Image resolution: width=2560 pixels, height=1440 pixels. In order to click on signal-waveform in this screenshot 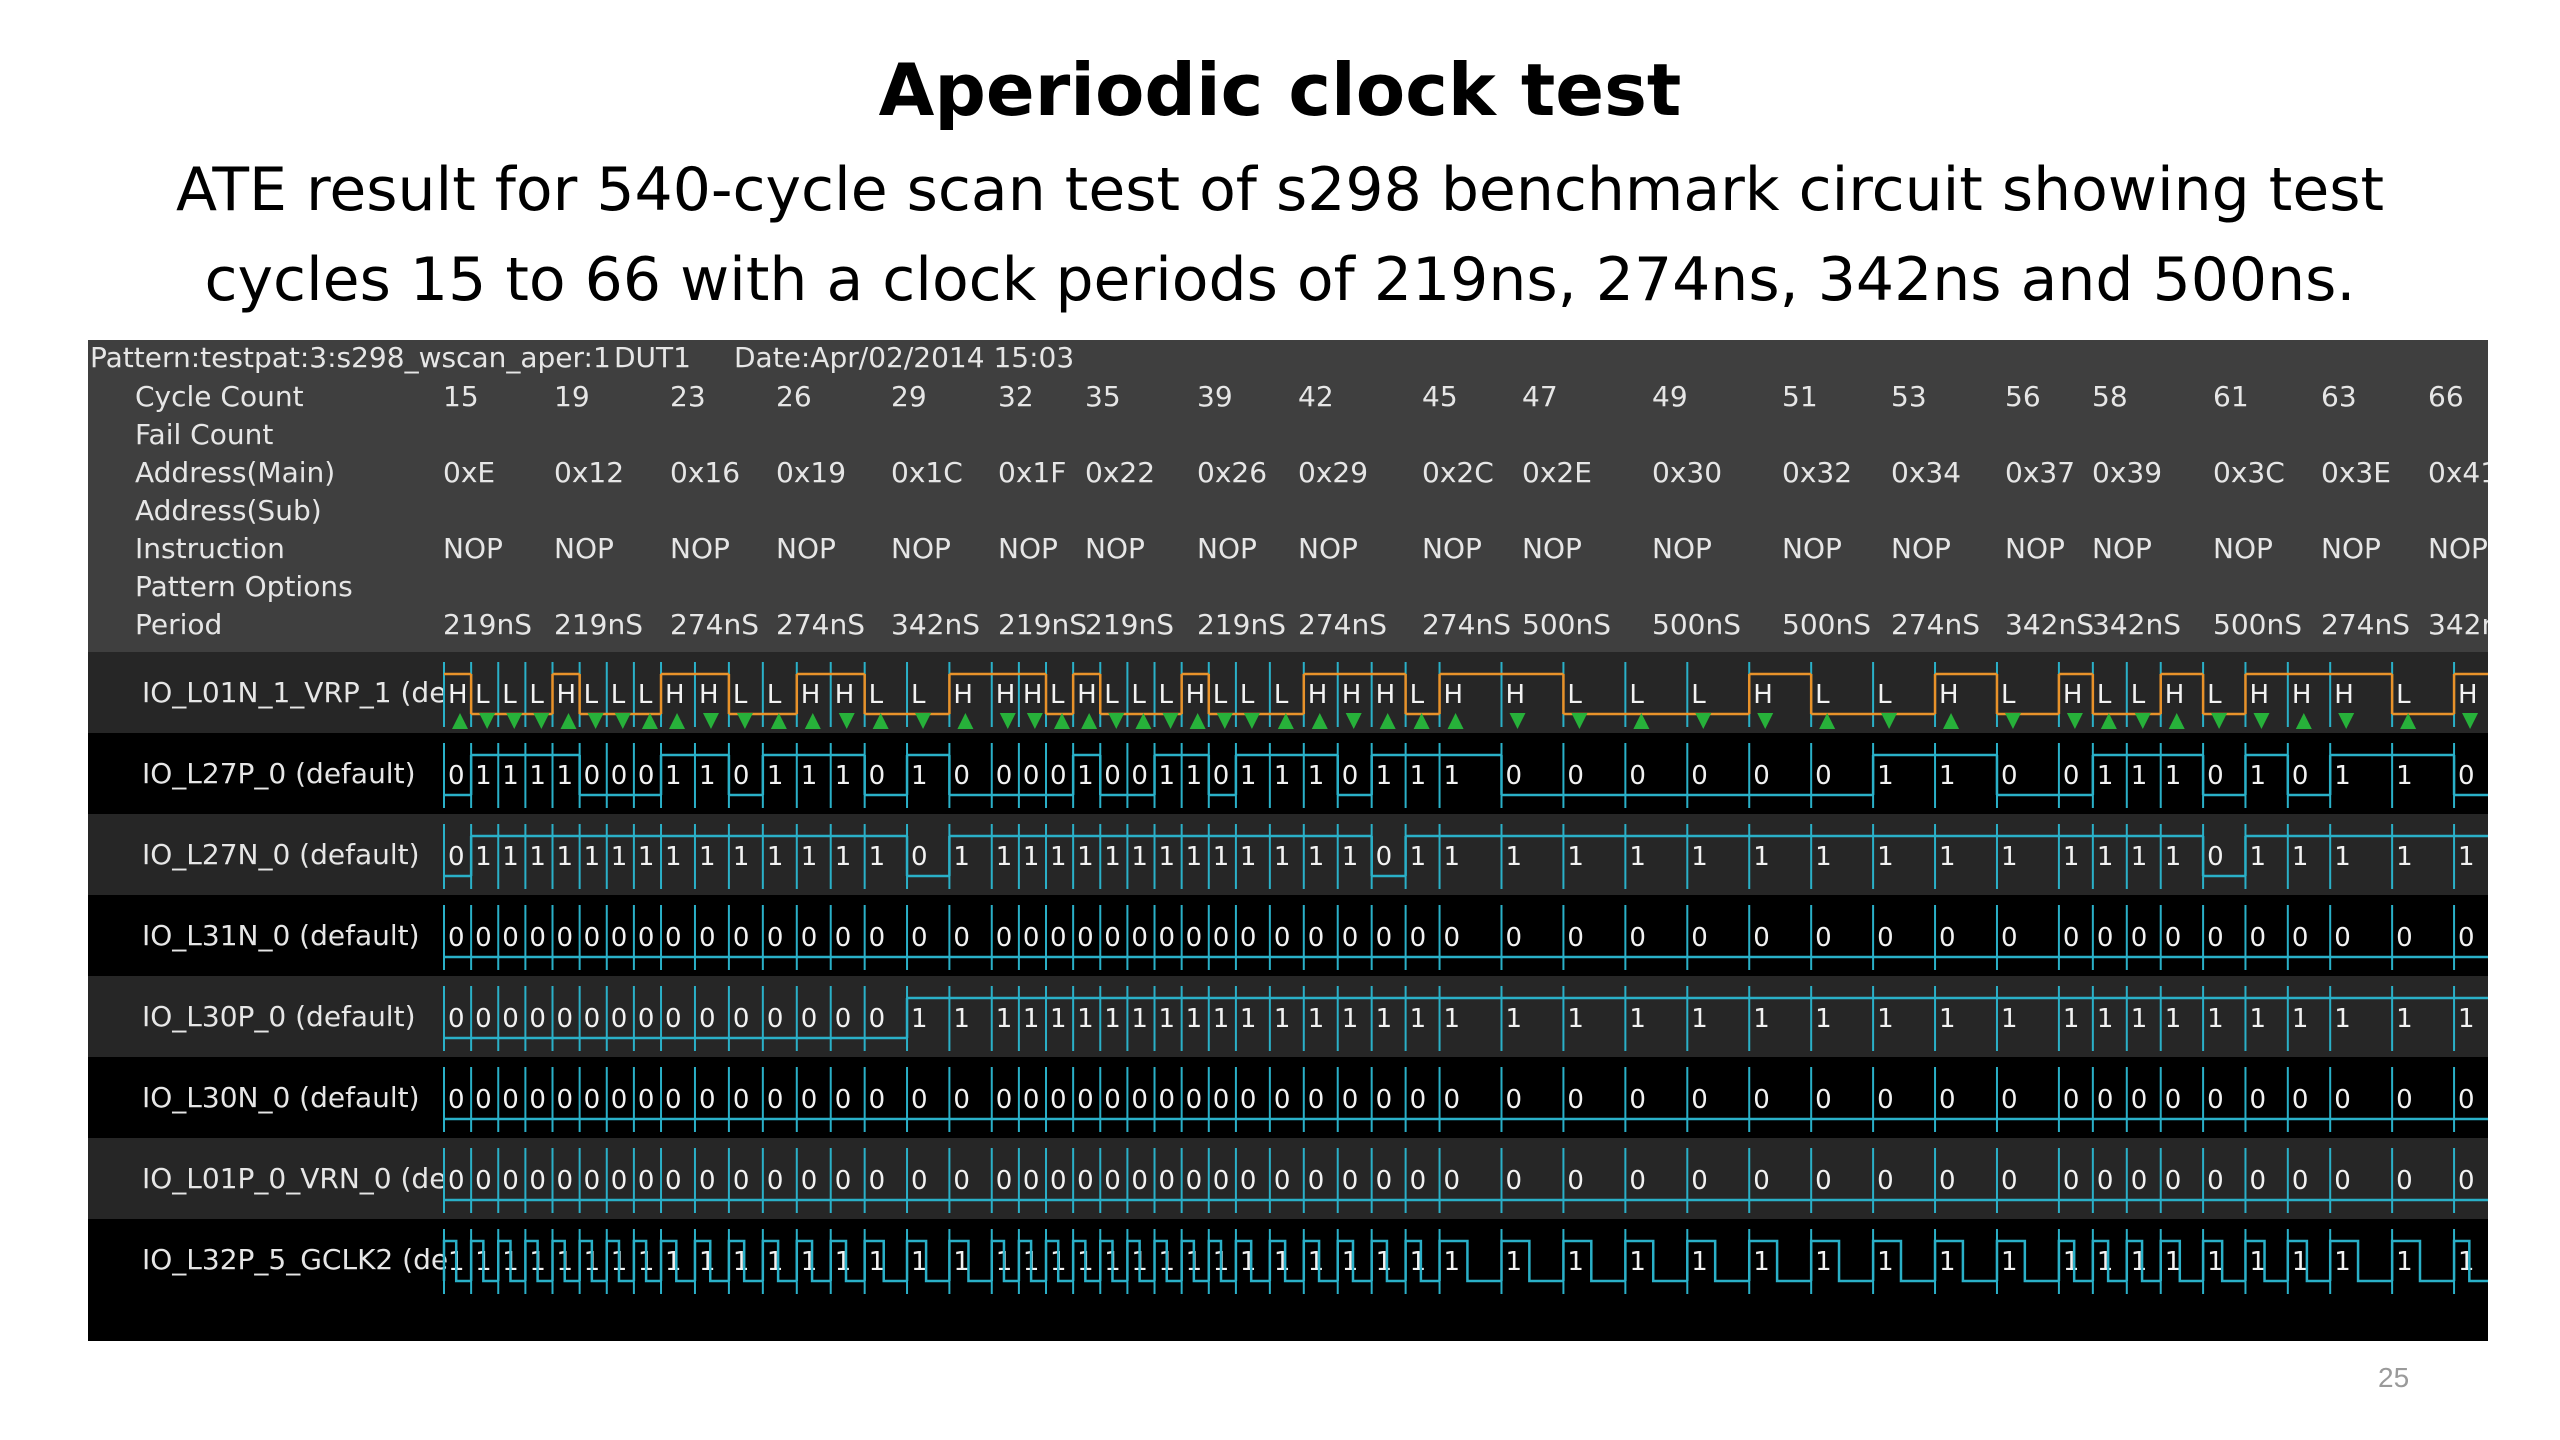, I will do `click(1466, 775)`.